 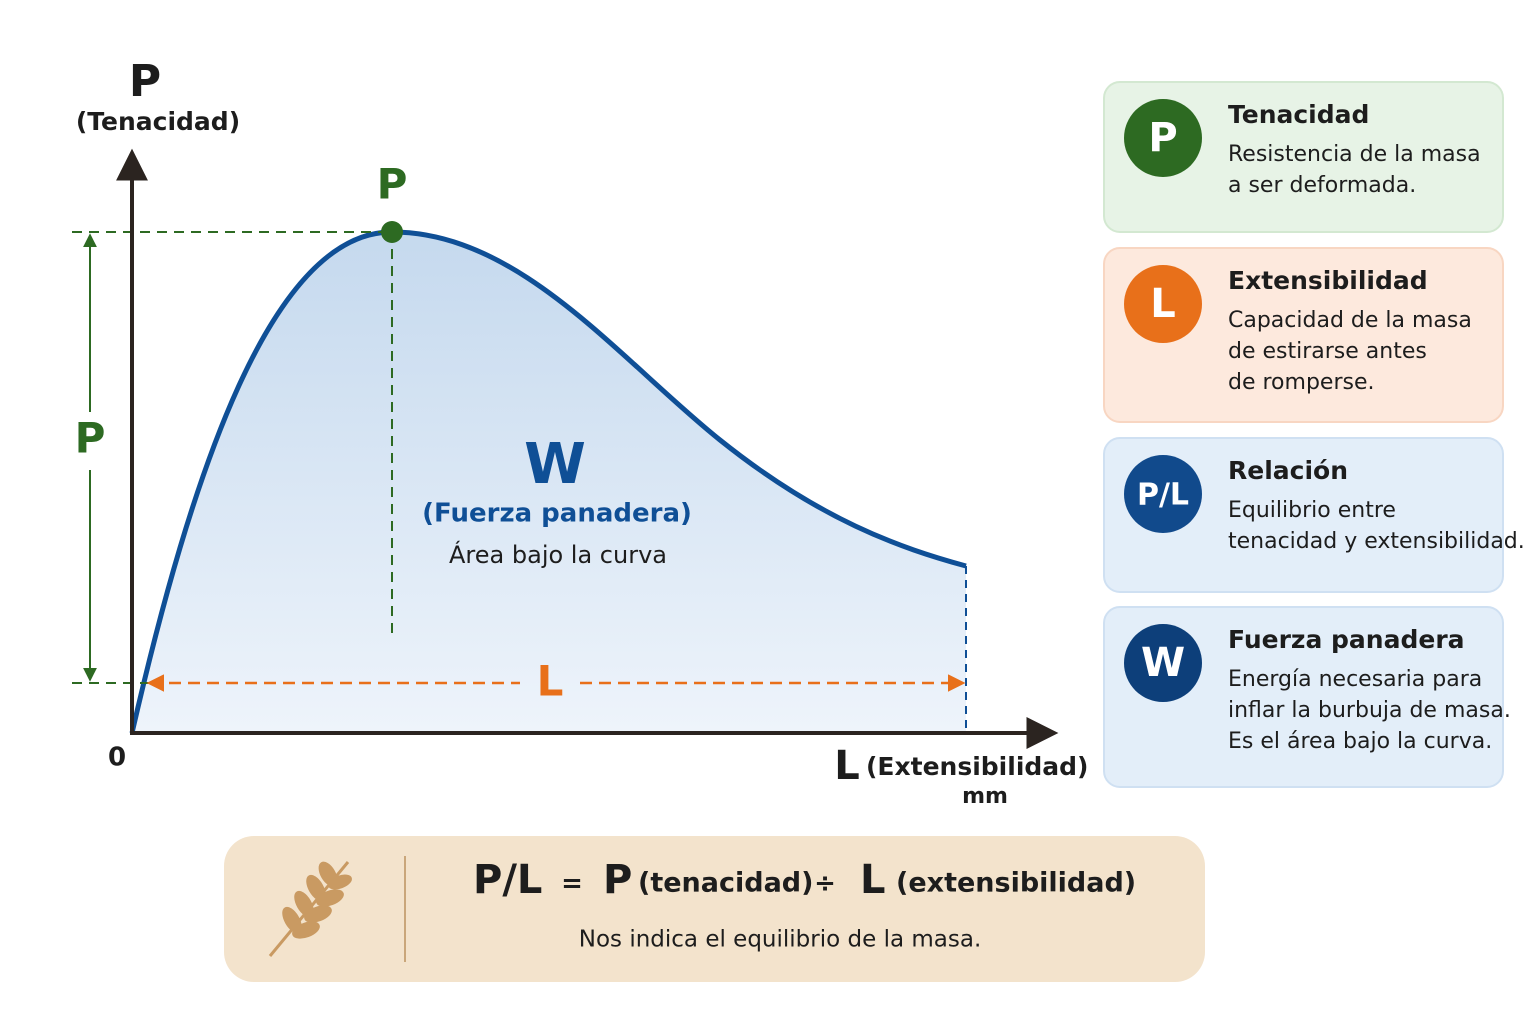 I want to click on length-label: L, so click(x=550, y=681).